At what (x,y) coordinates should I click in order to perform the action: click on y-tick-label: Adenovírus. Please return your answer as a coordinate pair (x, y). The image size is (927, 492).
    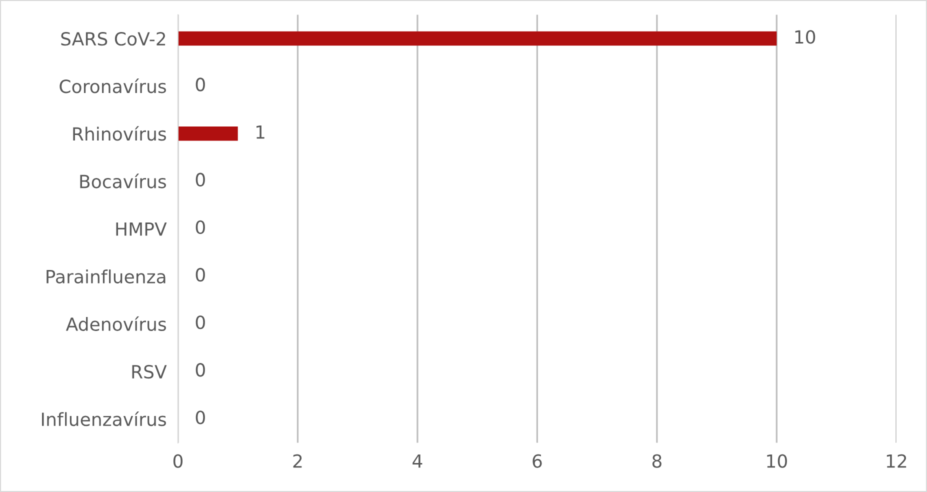
    Looking at the image, I should click on (116, 324).